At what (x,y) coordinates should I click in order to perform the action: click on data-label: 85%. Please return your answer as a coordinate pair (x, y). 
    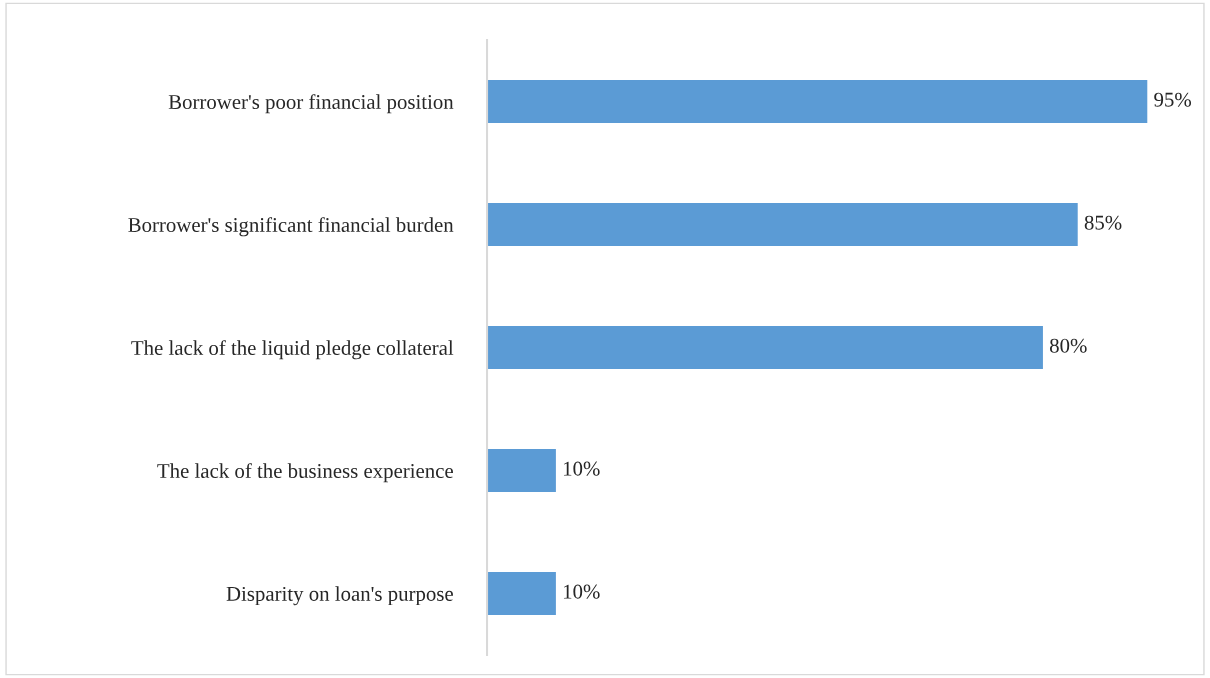
    Looking at the image, I should click on (1103, 222).